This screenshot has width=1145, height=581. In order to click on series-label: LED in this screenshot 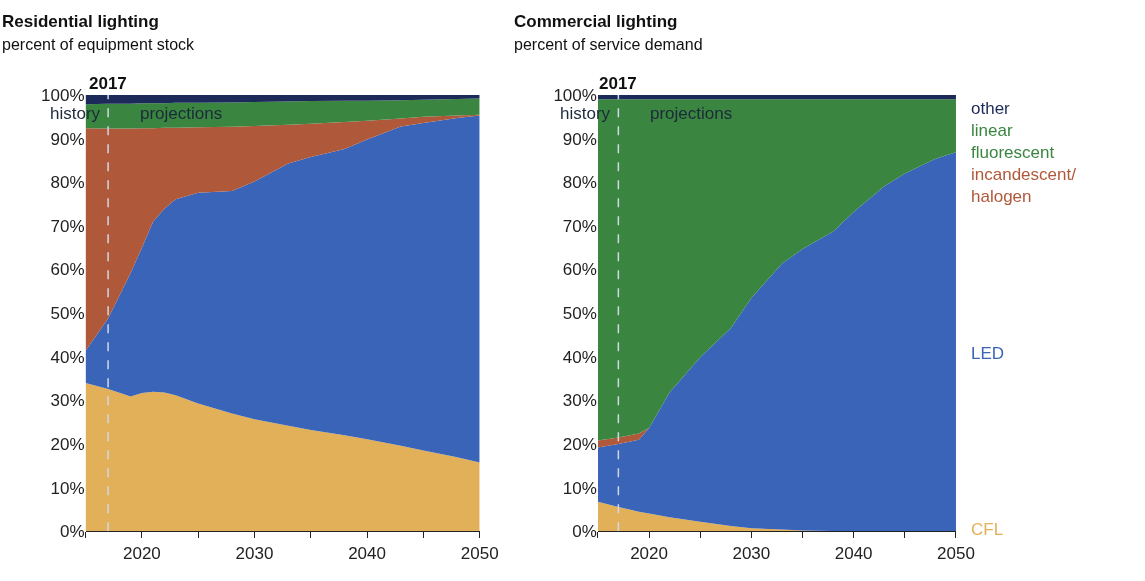, I will do `click(988, 353)`.